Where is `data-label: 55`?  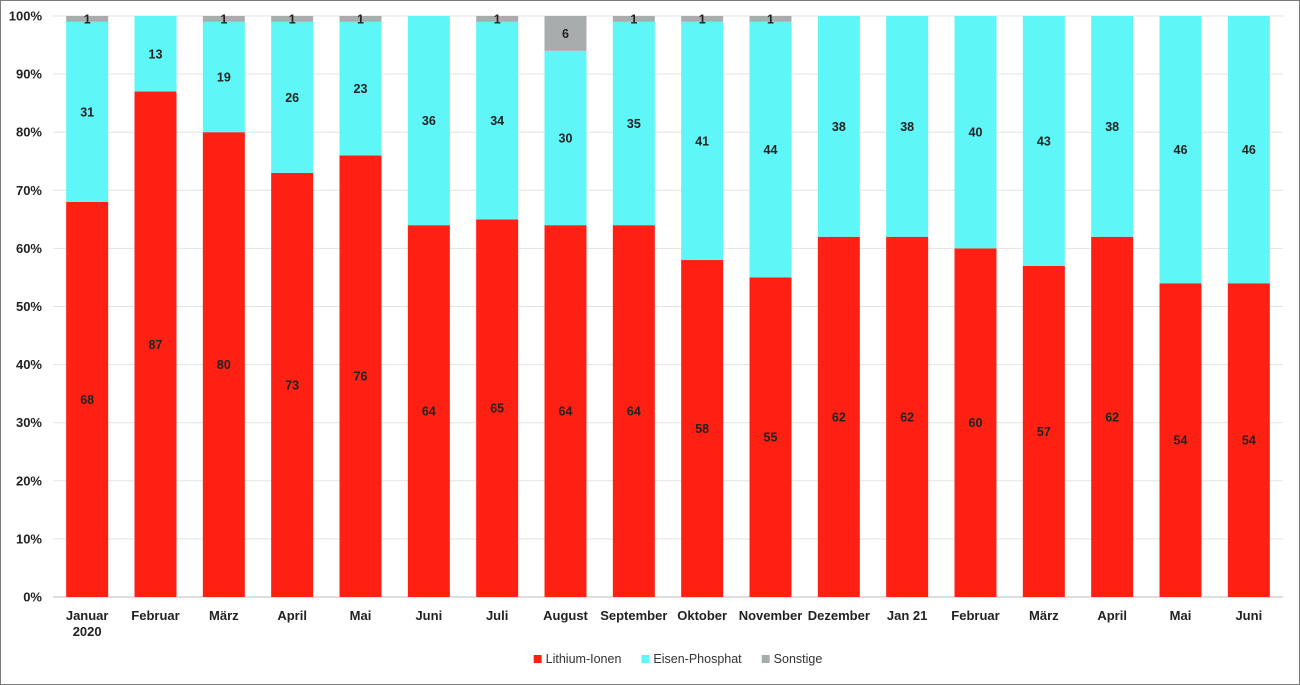
data-label: 55 is located at coordinates (771, 438).